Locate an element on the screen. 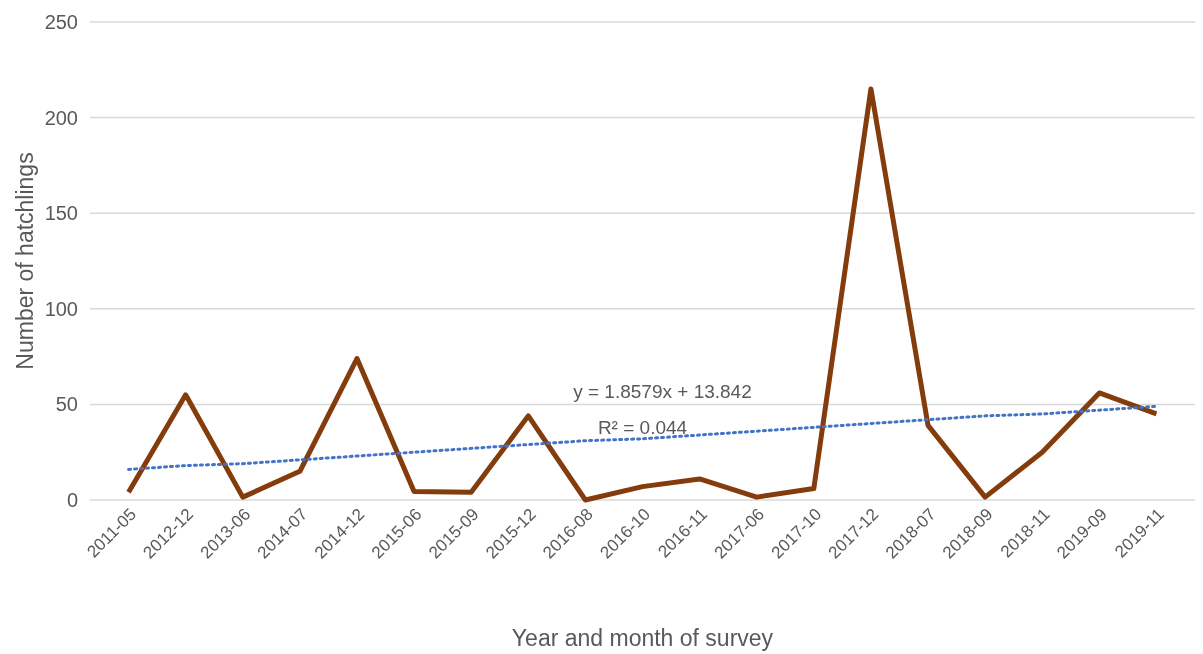 The height and width of the screenshot is (654, 1203). annotation: R² = 0.044 is located at coordinates (642, 428).